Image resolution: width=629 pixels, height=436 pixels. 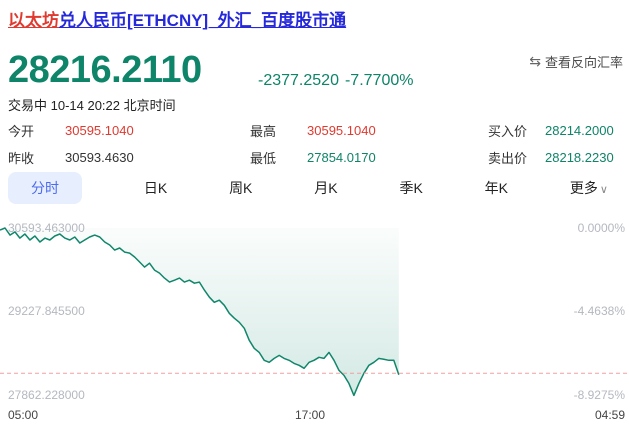 I want to click on tab-weekly-k: 周K, so click(x=241, y=188).